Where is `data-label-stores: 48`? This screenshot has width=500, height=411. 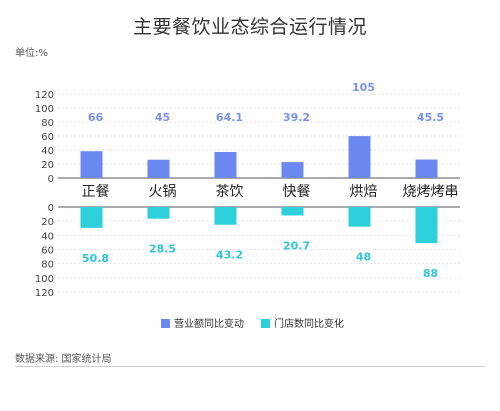 data-label-stores: 48 is located at coordinates (363, 257).